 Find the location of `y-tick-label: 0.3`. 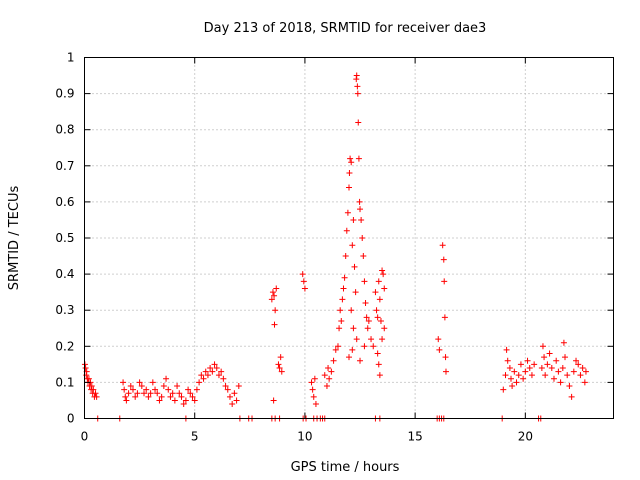

y-tick-label: 0.3 is located at coordinates (64, 310).